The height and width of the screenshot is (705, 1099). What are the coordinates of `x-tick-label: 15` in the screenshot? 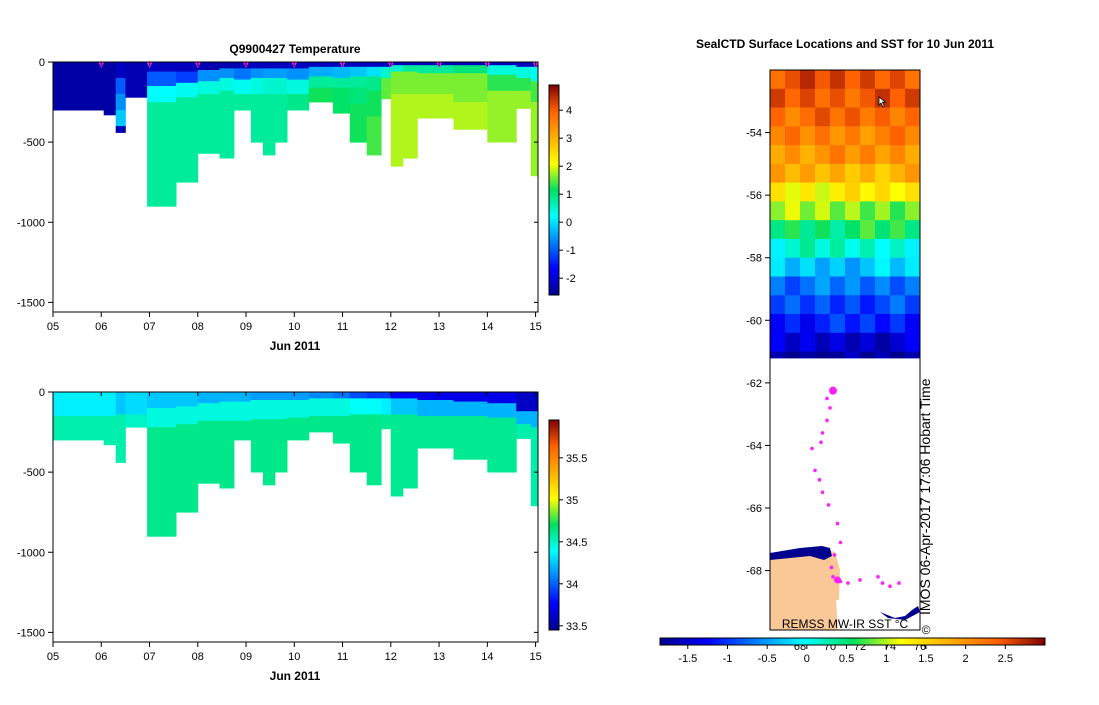 It's located at (535, 327).